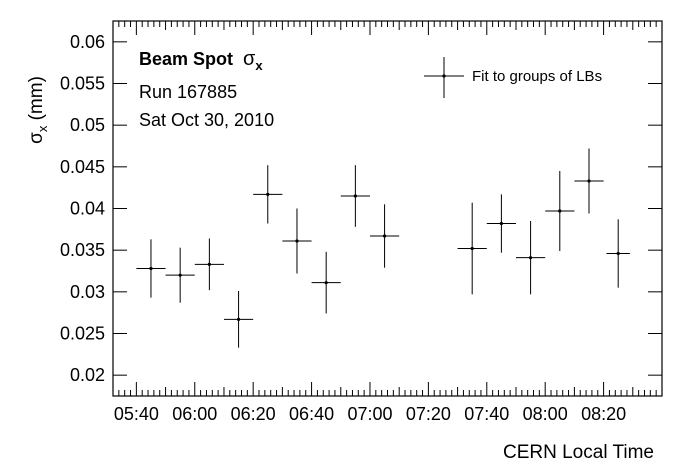  I want to click on run-label: Run 167885, so click(188, 92).